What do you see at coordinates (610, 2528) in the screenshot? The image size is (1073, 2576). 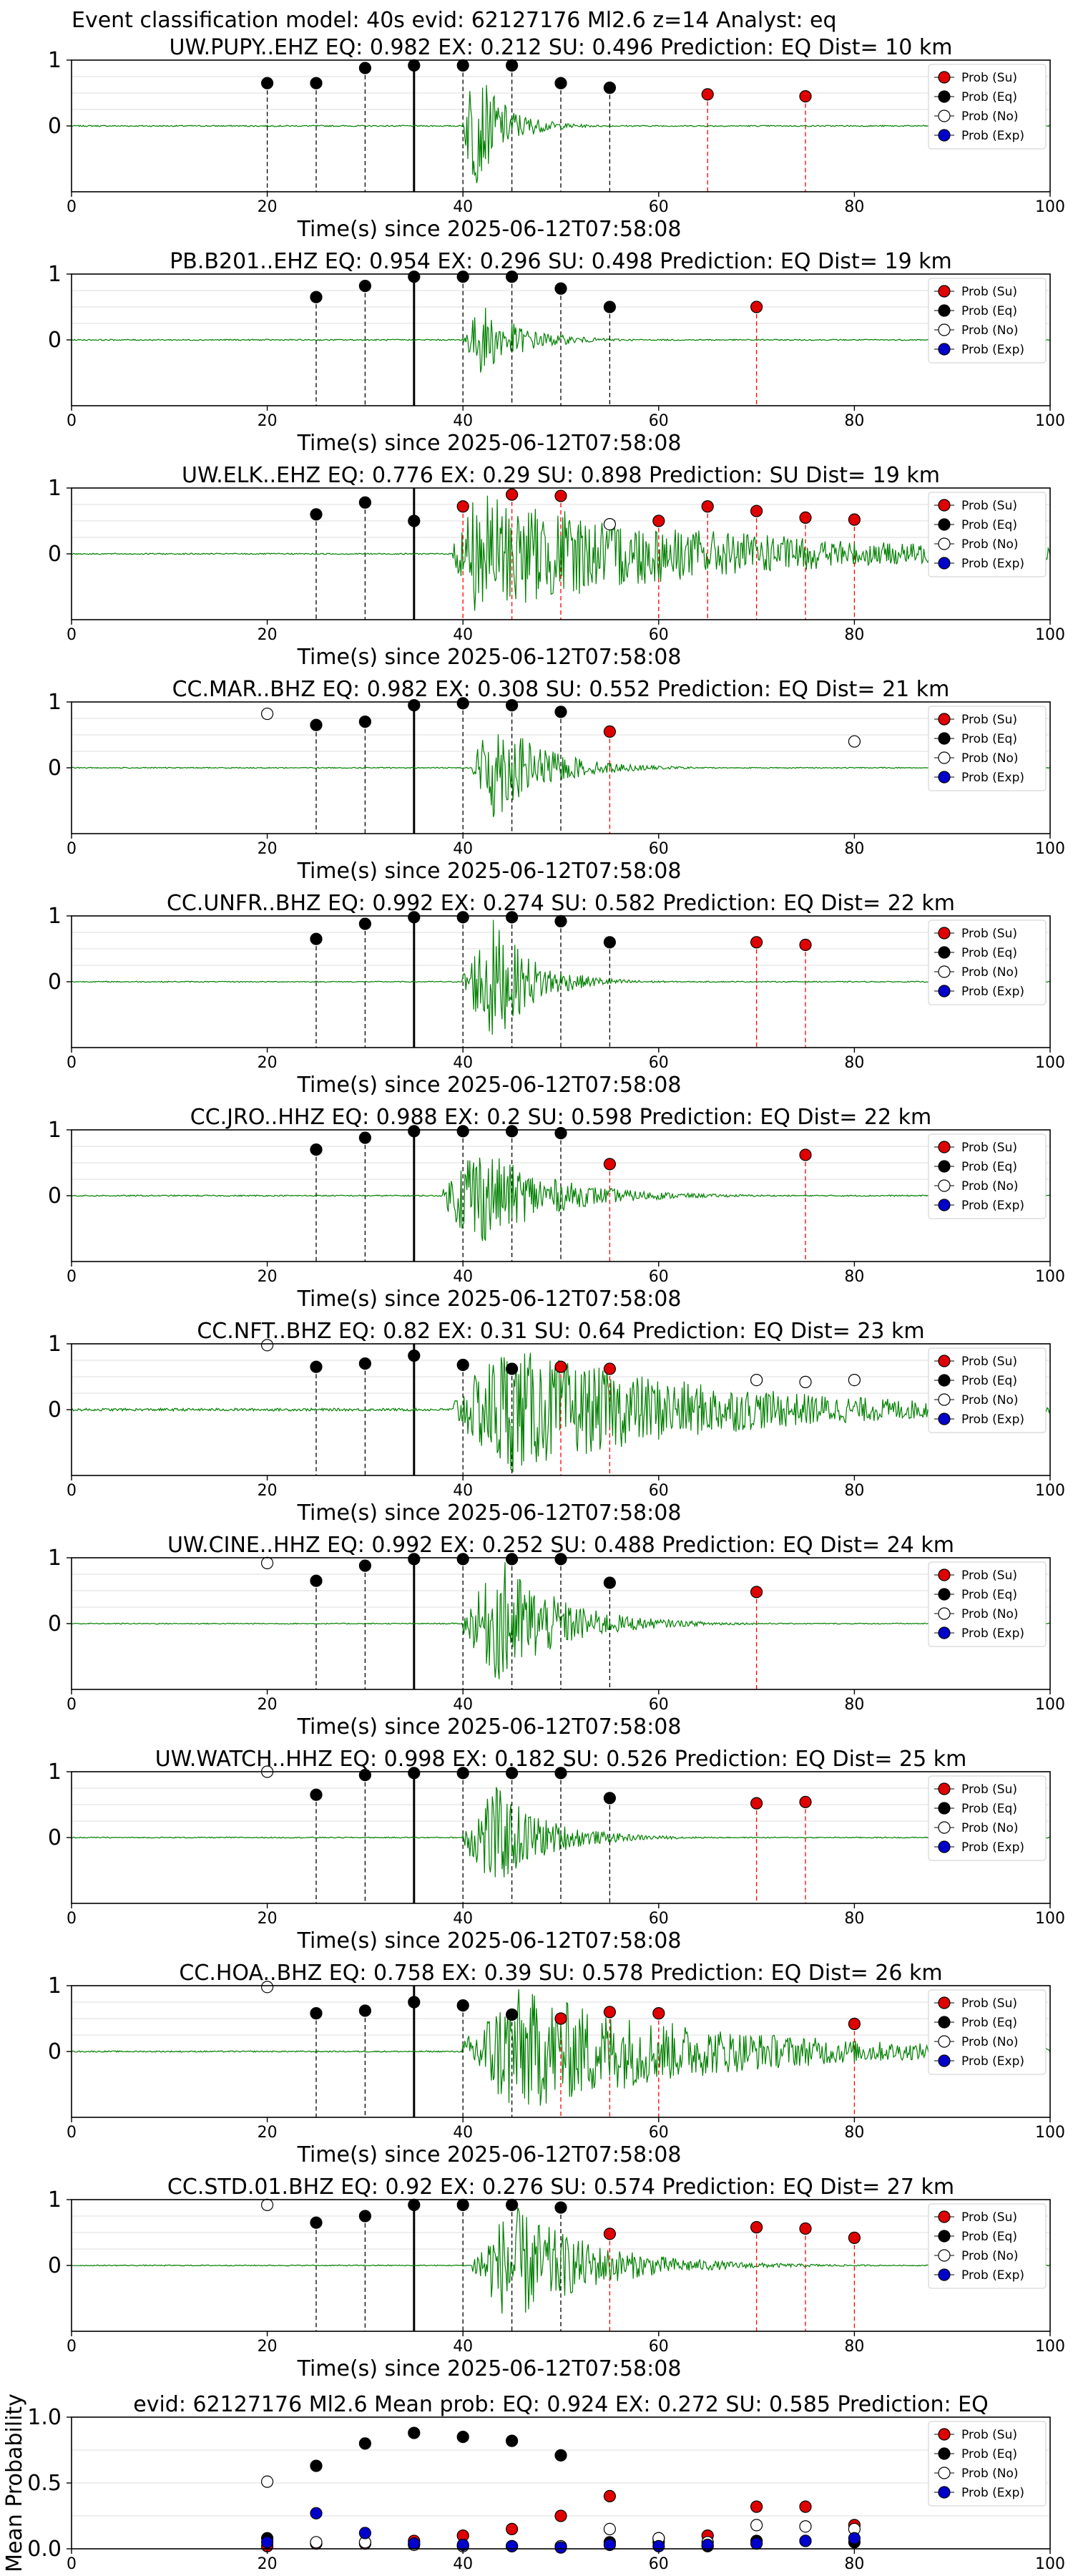 I see `mean-point-no` at bounding box center [610, 2528].